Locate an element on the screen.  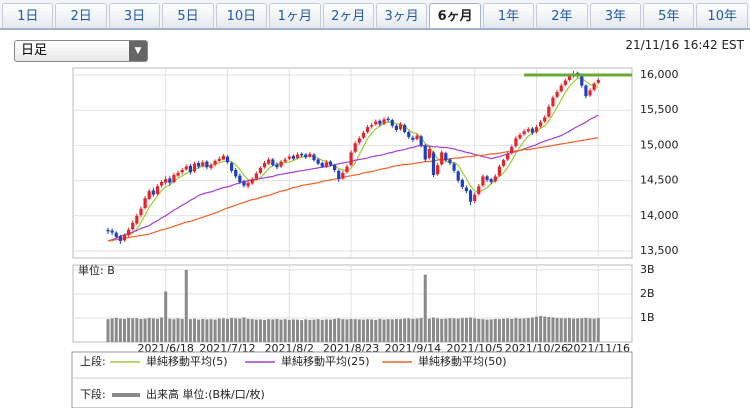
y2-tick-label: 1B is located at coordinates (647, 317).